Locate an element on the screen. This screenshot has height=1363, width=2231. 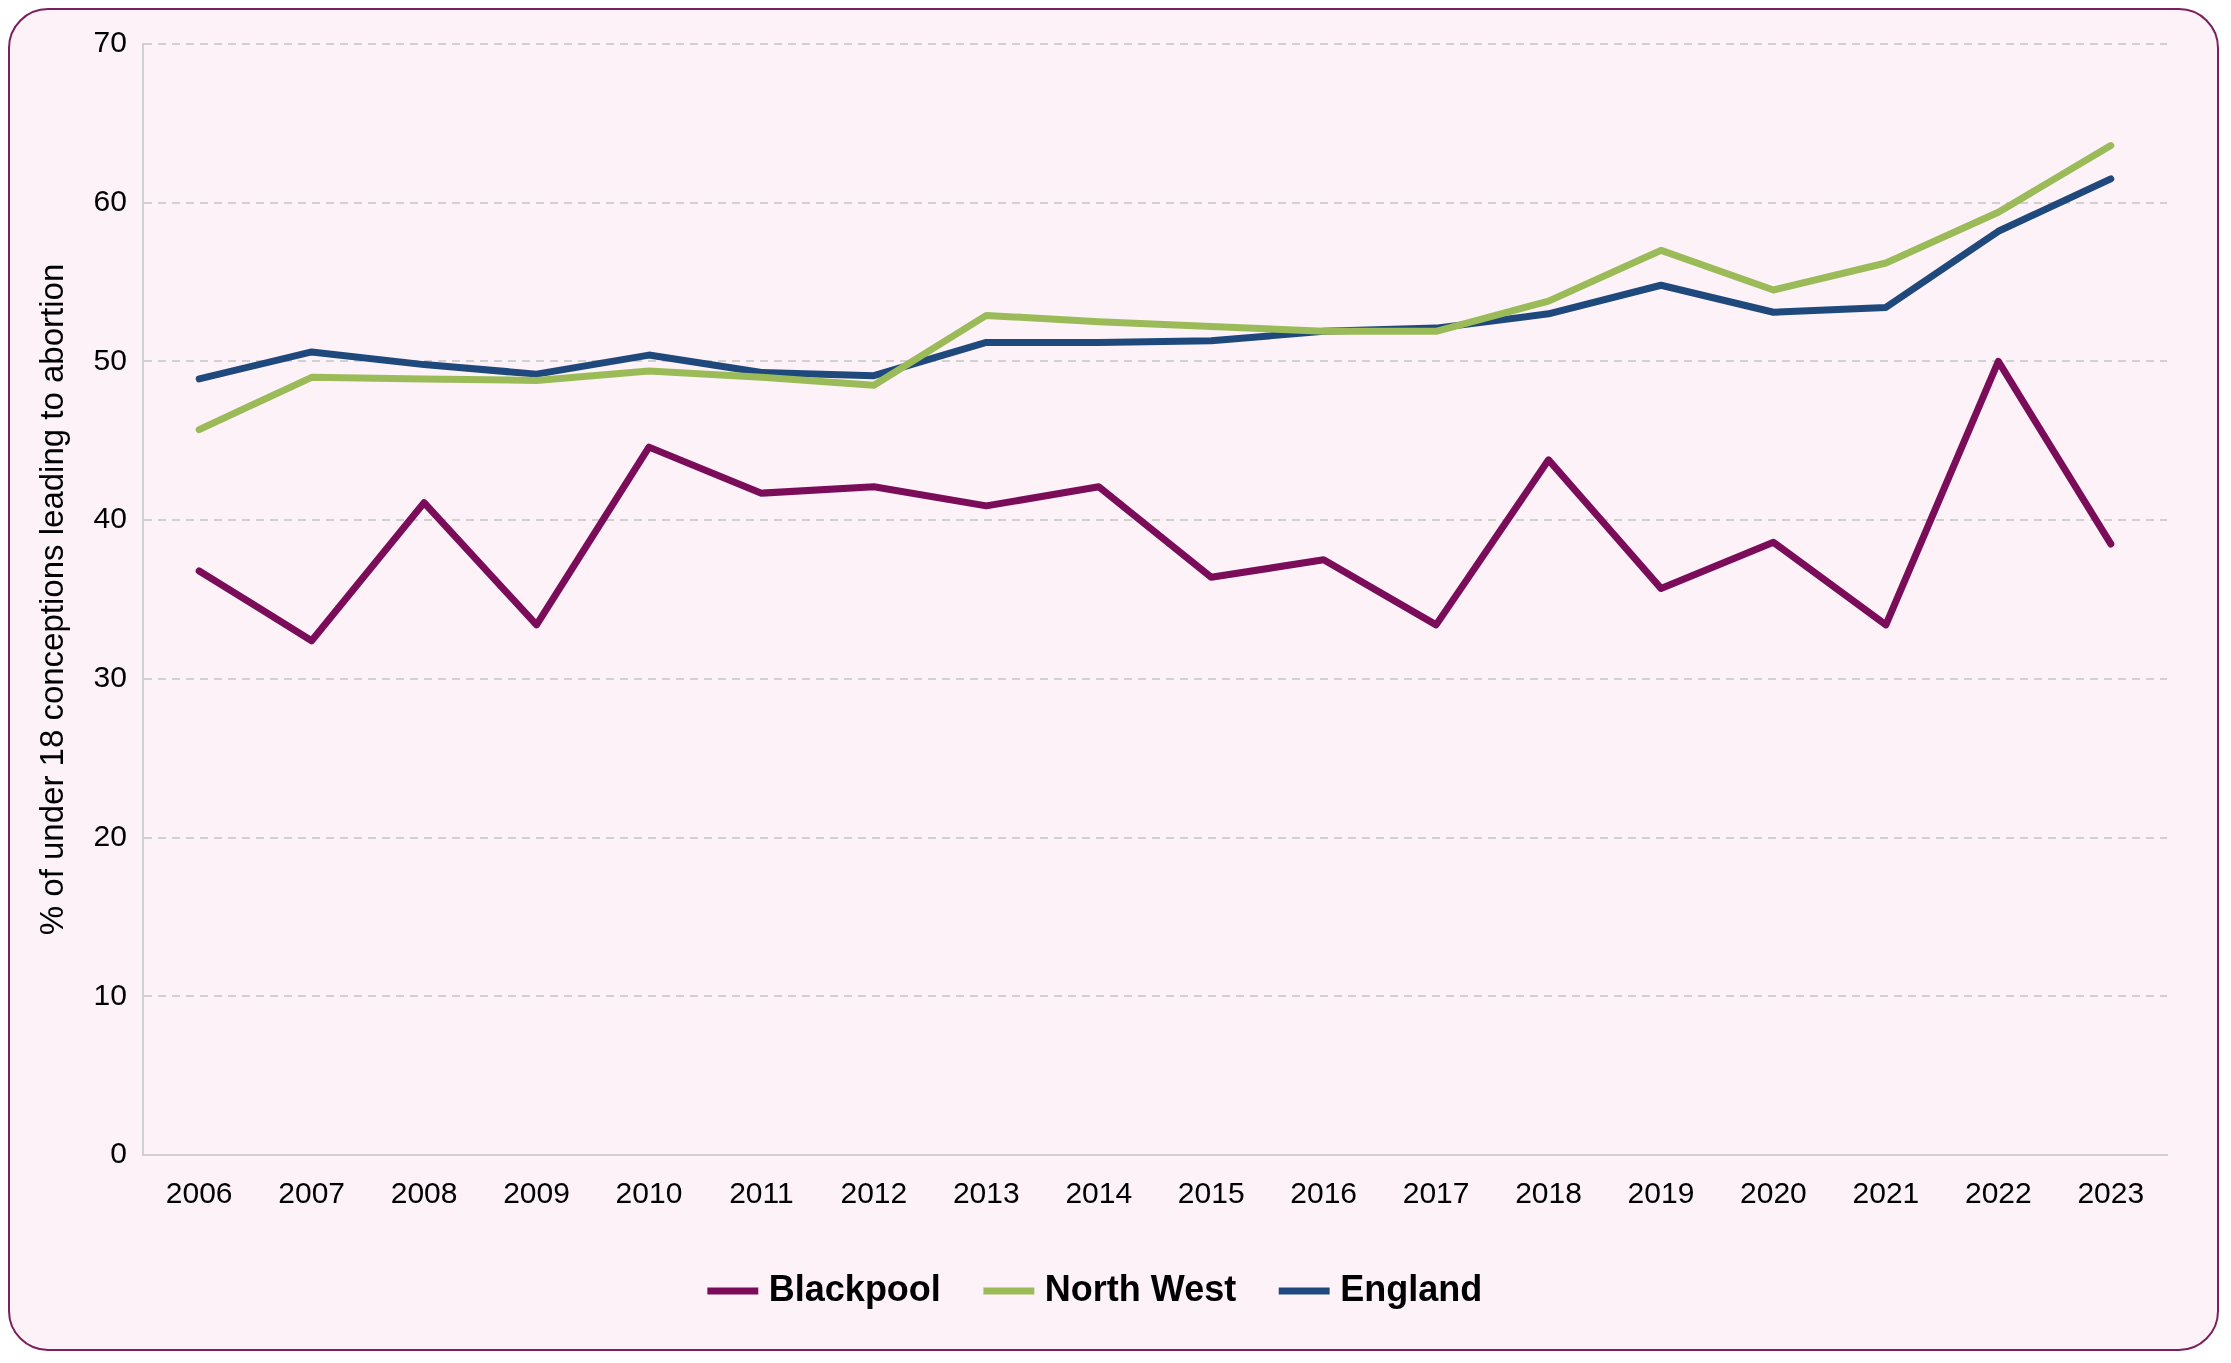
legend-label: England is located at coordinates (1411, 1288).